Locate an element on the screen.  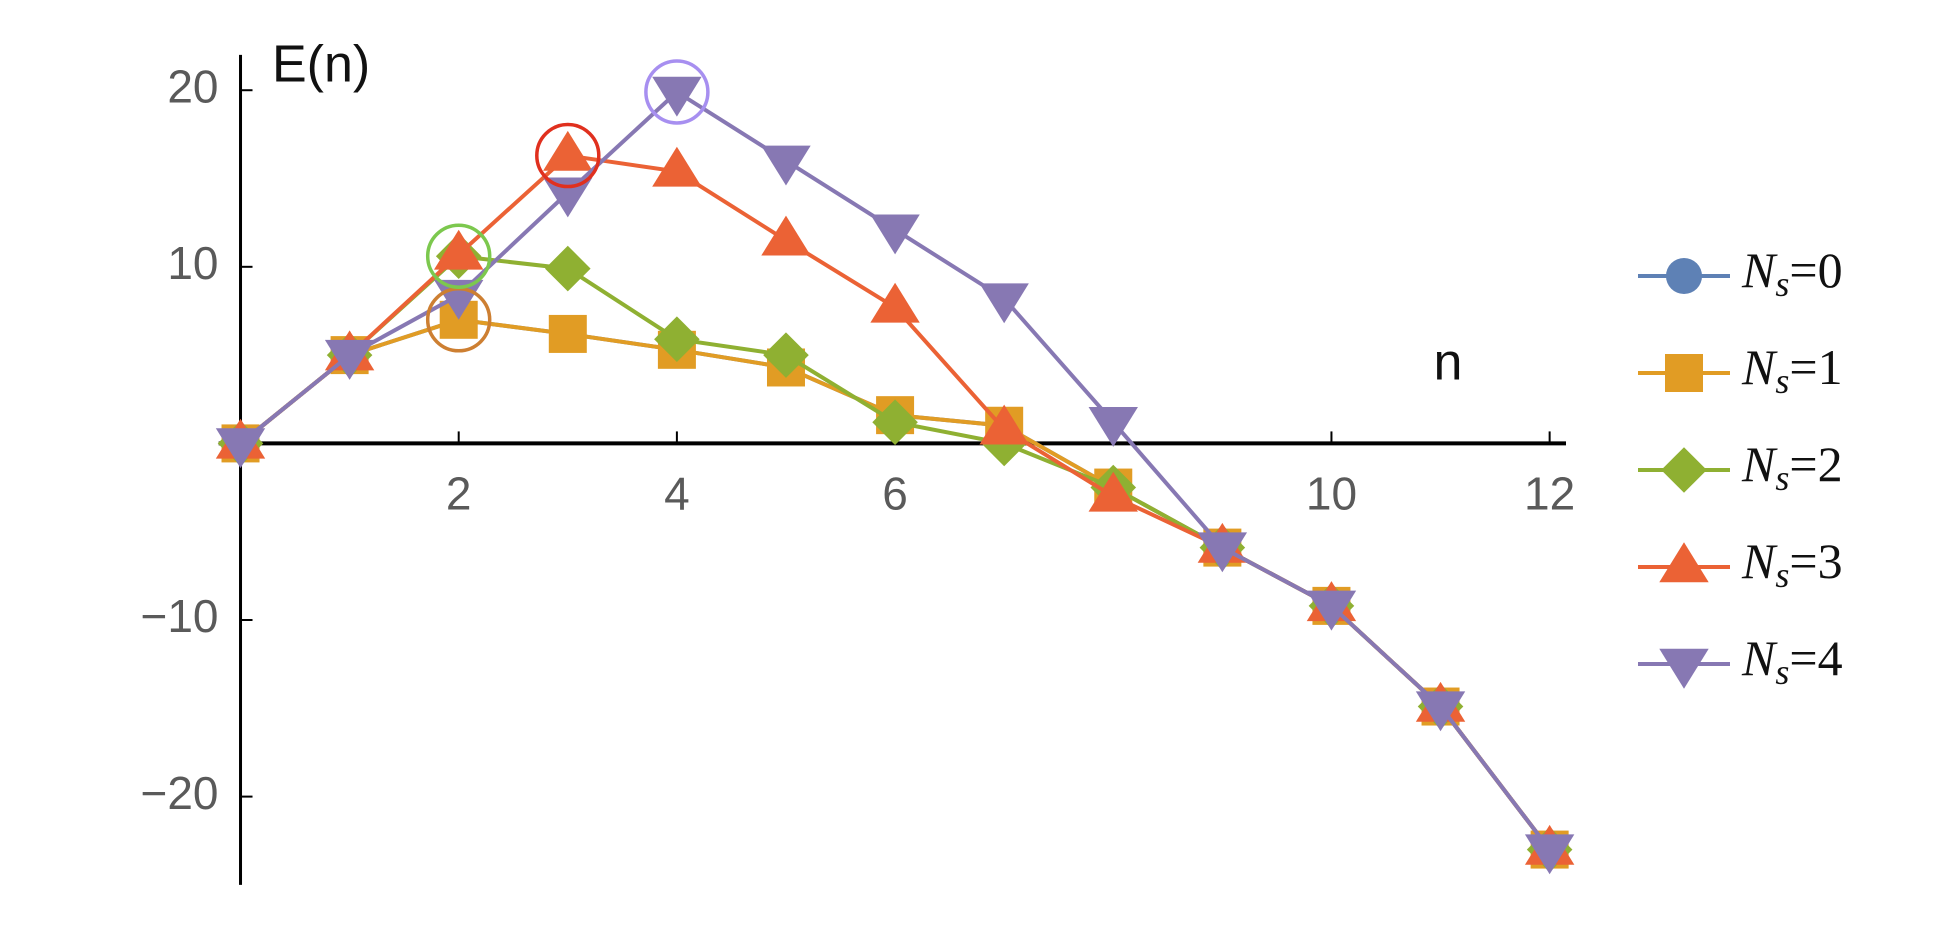
legend-label-part: =4 is located at coordinates (1815, 658).